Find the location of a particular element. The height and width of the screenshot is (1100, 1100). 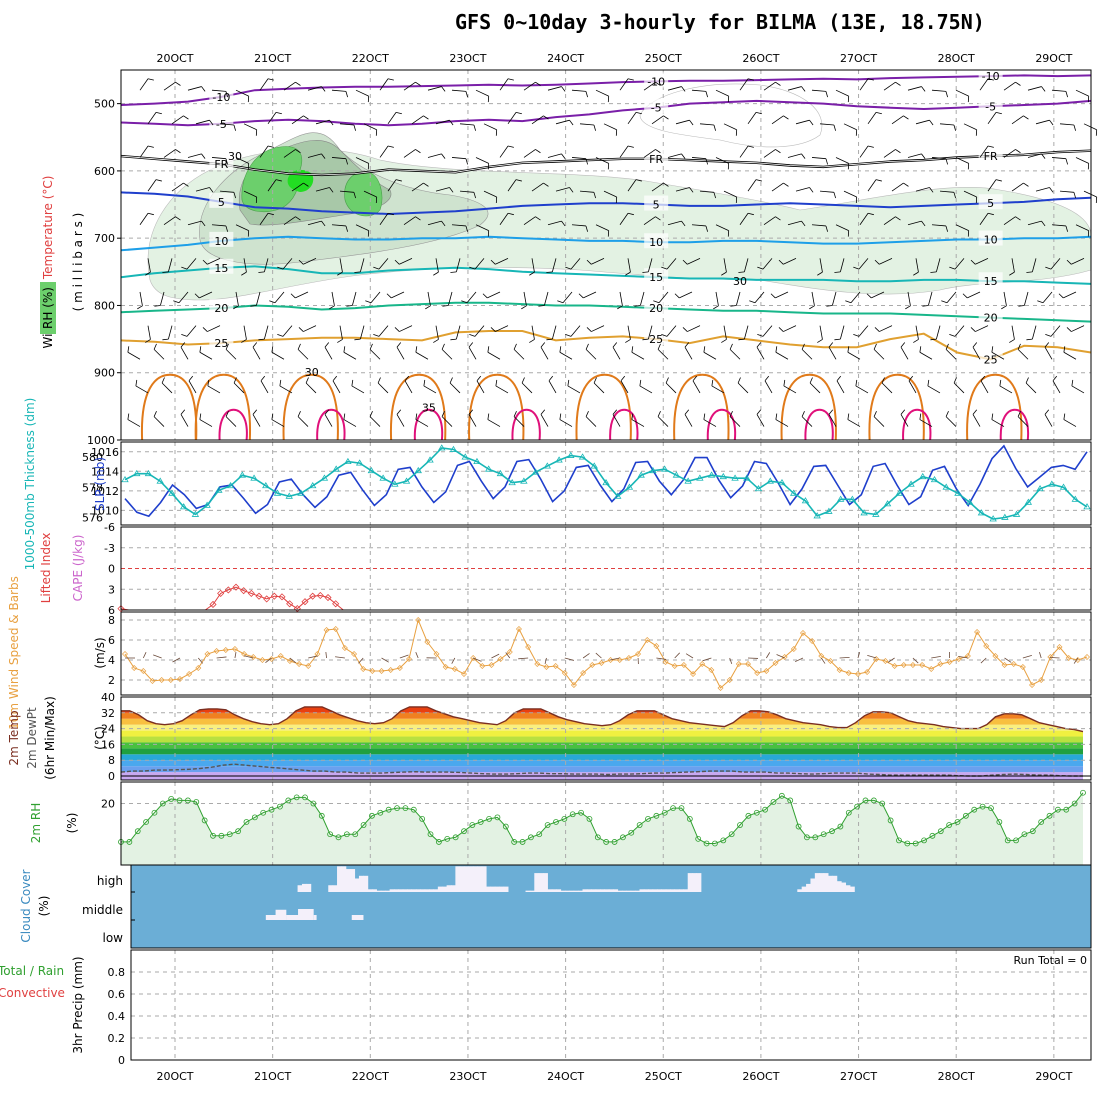

isotherm-label: 15 is located at coordinates (656, 277).